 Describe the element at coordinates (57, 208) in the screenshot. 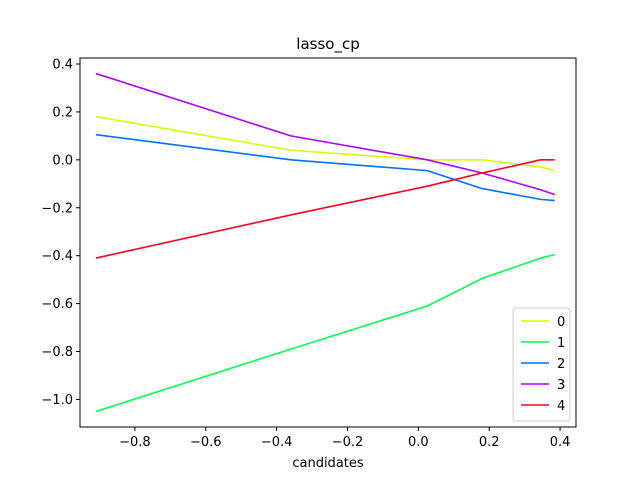

I see `y-tick-label: −0.2` at that location.